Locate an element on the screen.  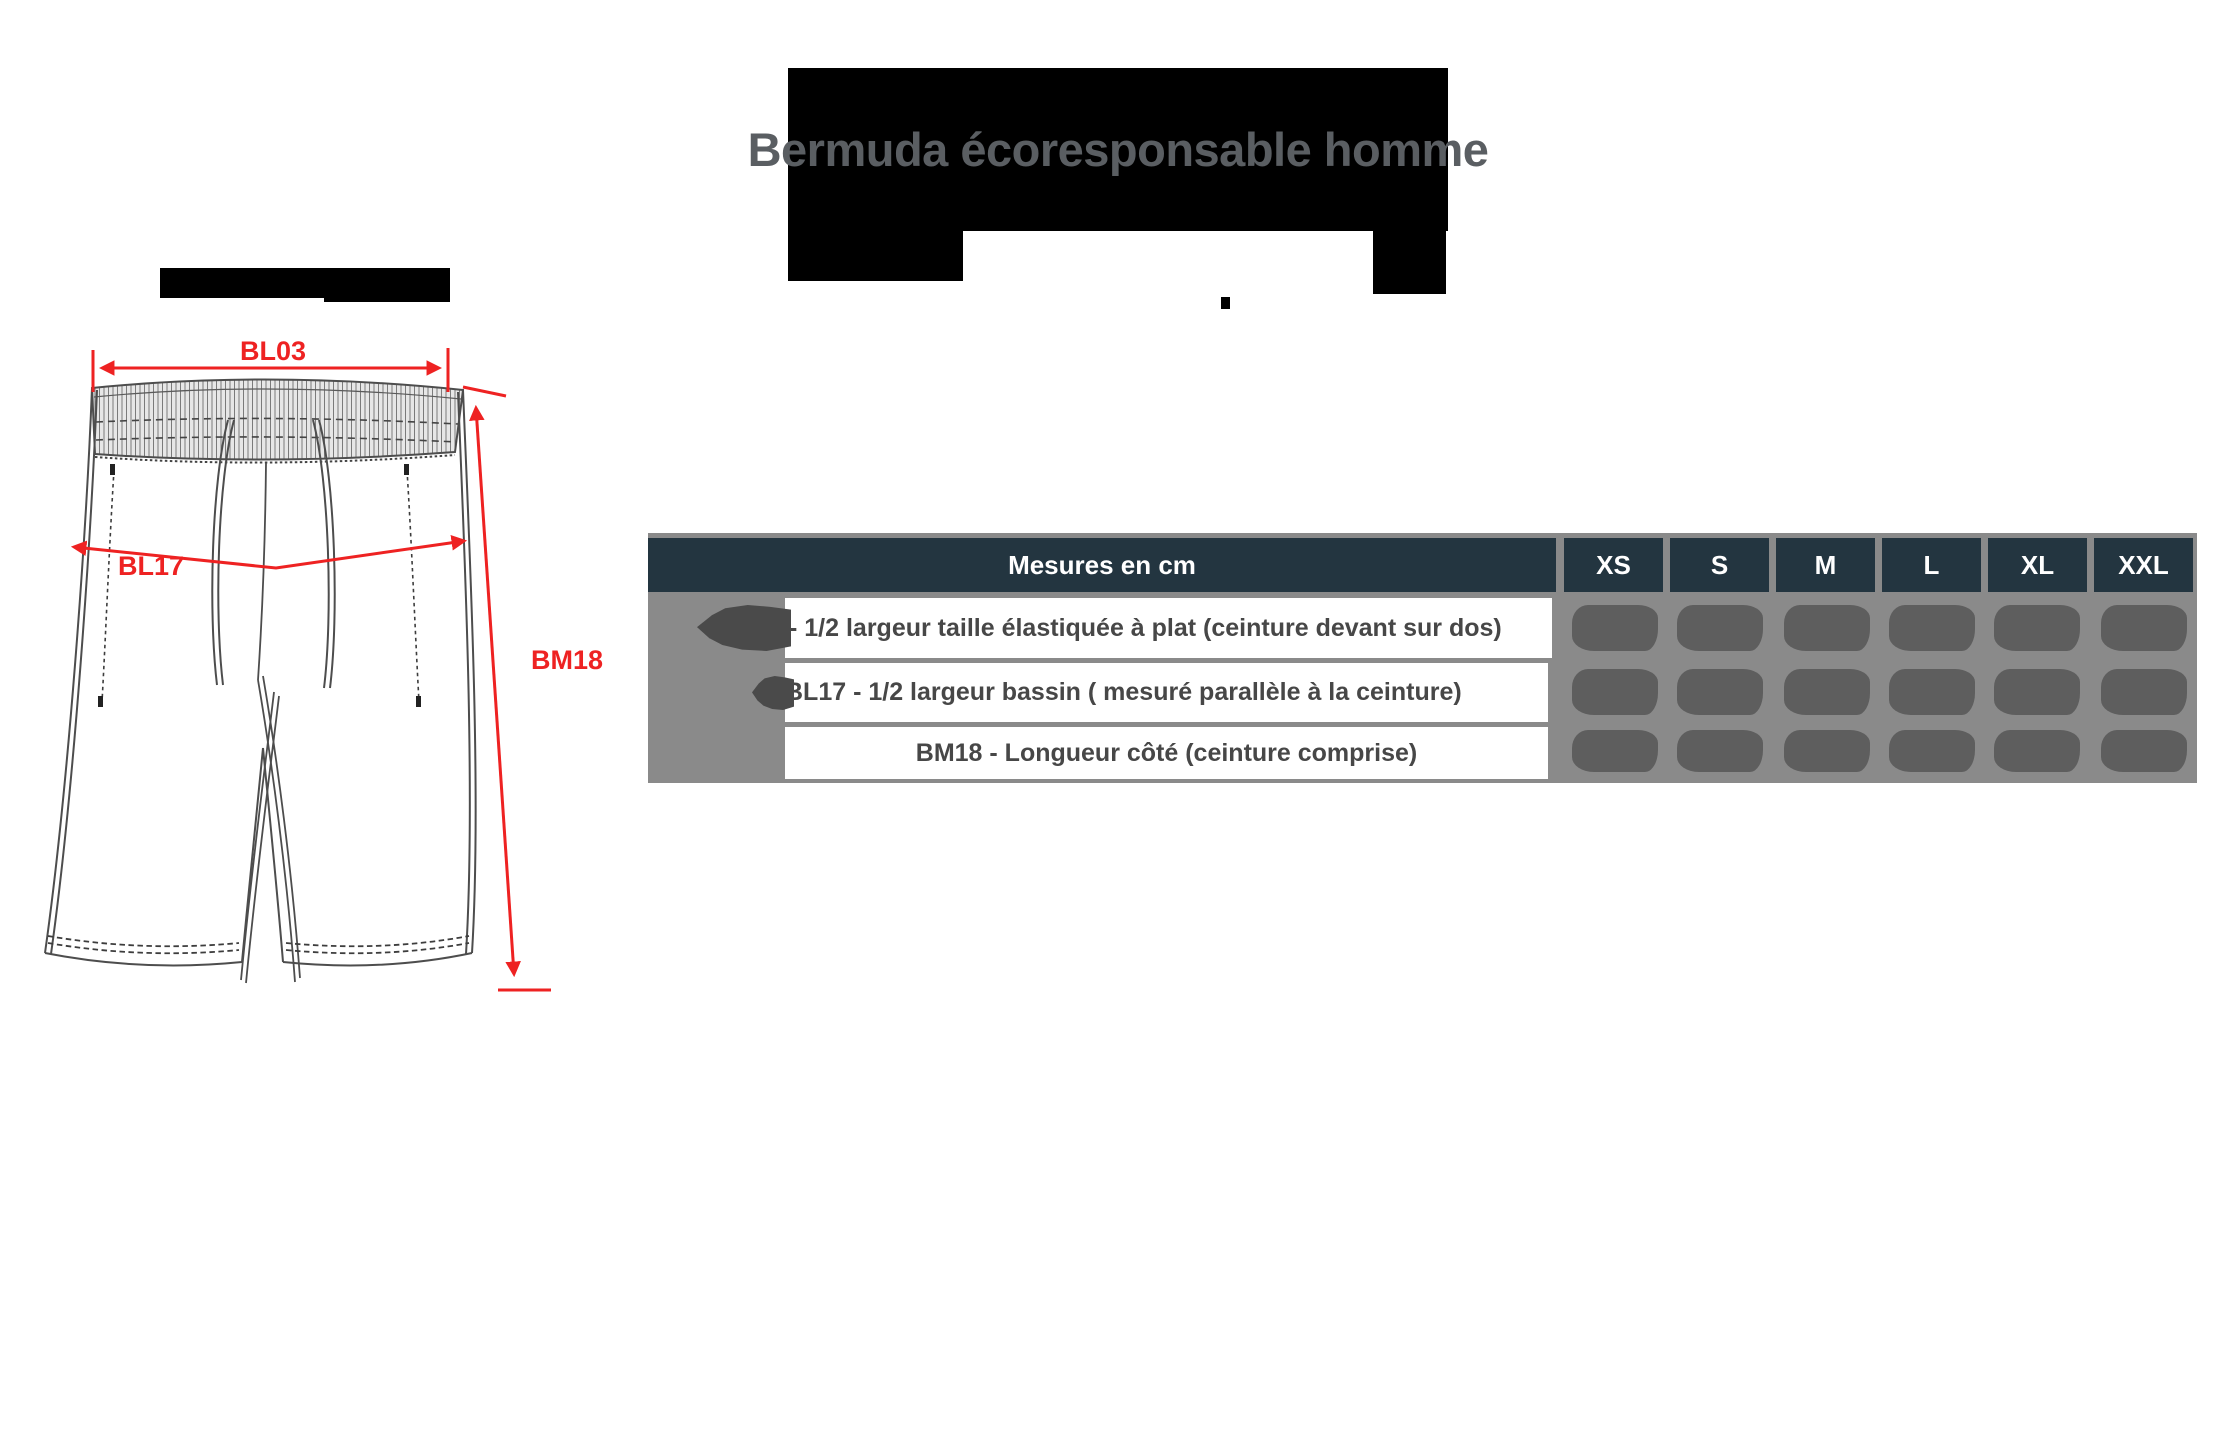
hem-stitching is located at coordinates (258, 945).